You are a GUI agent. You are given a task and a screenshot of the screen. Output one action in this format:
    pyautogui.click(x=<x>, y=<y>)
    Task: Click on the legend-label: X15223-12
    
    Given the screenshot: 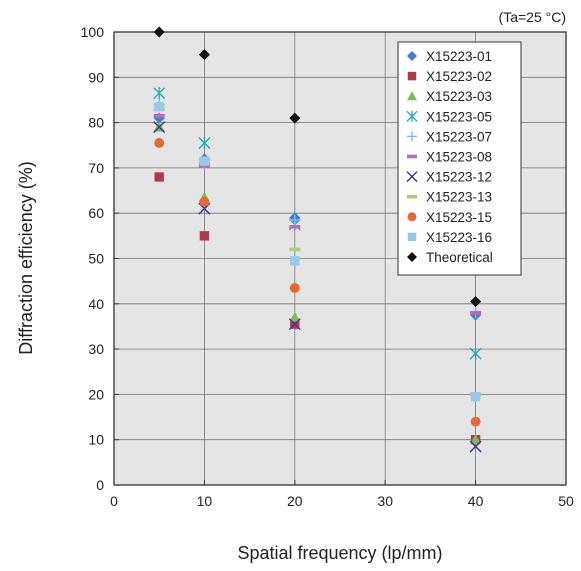 What is the action you would take?
    pyautogui.click(x=459, y=177)
    